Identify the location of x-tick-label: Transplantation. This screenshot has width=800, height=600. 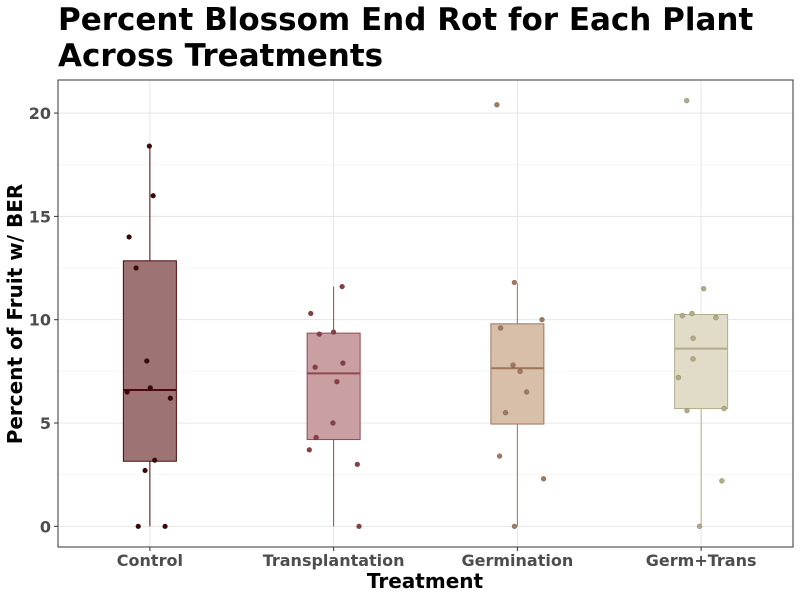
(334, 560).